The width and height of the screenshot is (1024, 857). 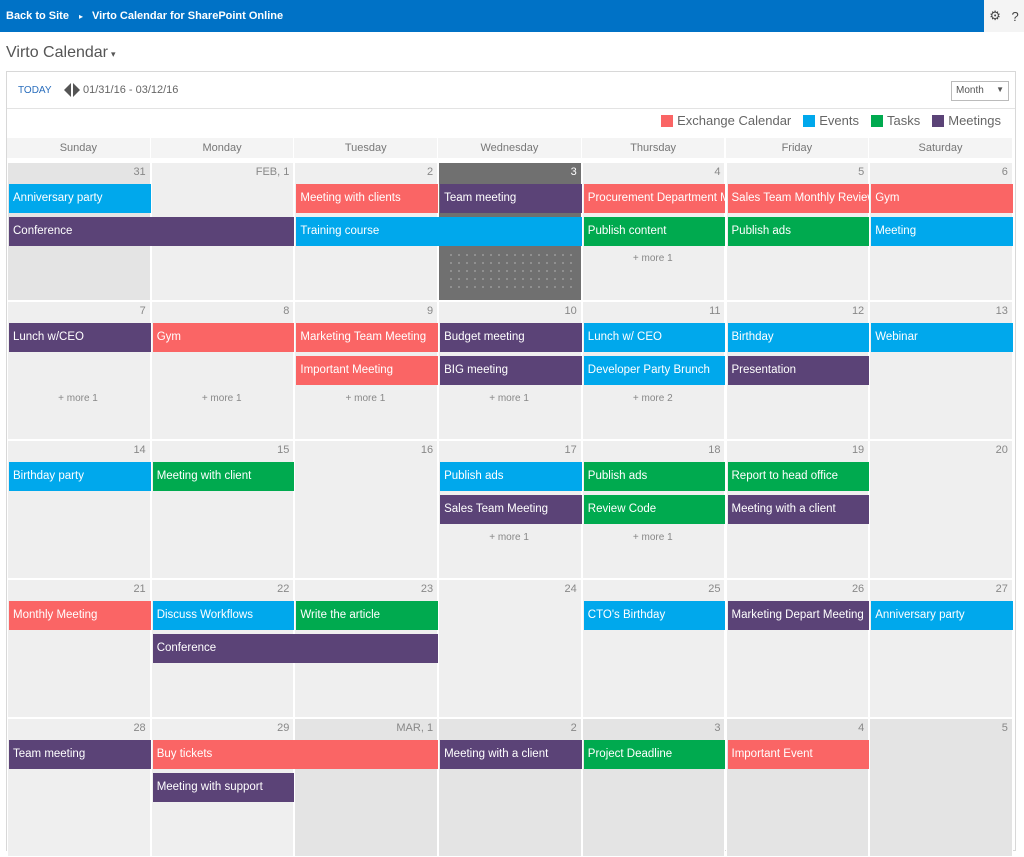 What do you see at coordinates (367, 370) in the screenshot?
I see `event-exchange: Important Meeting` at bounding box center [367, 370].